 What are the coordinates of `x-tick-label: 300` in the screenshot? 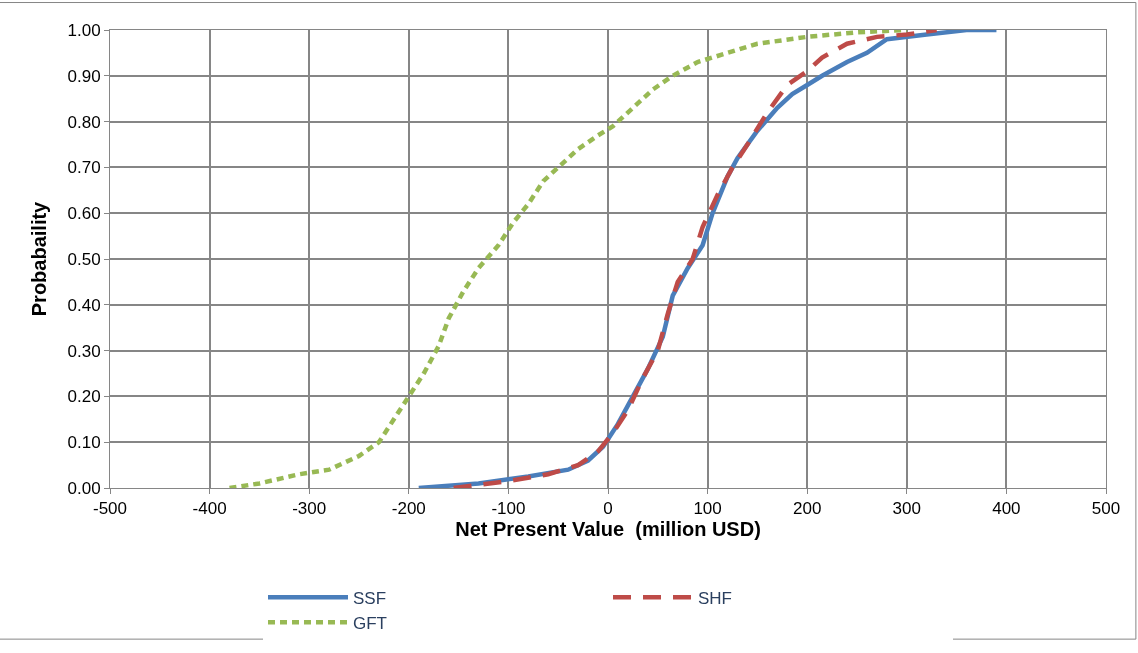 It's located at (906, 509).